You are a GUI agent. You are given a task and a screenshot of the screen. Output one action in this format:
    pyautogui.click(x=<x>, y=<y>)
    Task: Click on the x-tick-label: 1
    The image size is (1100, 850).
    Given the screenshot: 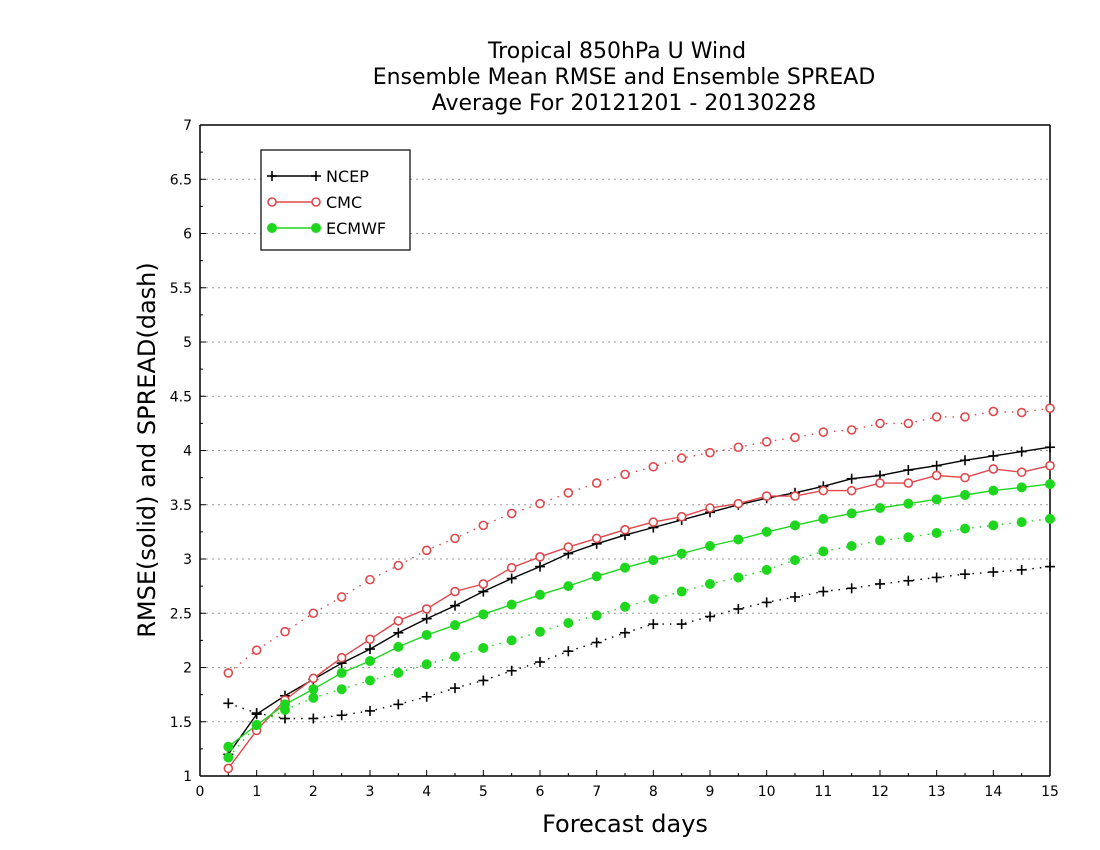 What is the action you would take?
    pyautogui.click(x=256, y=792)
    